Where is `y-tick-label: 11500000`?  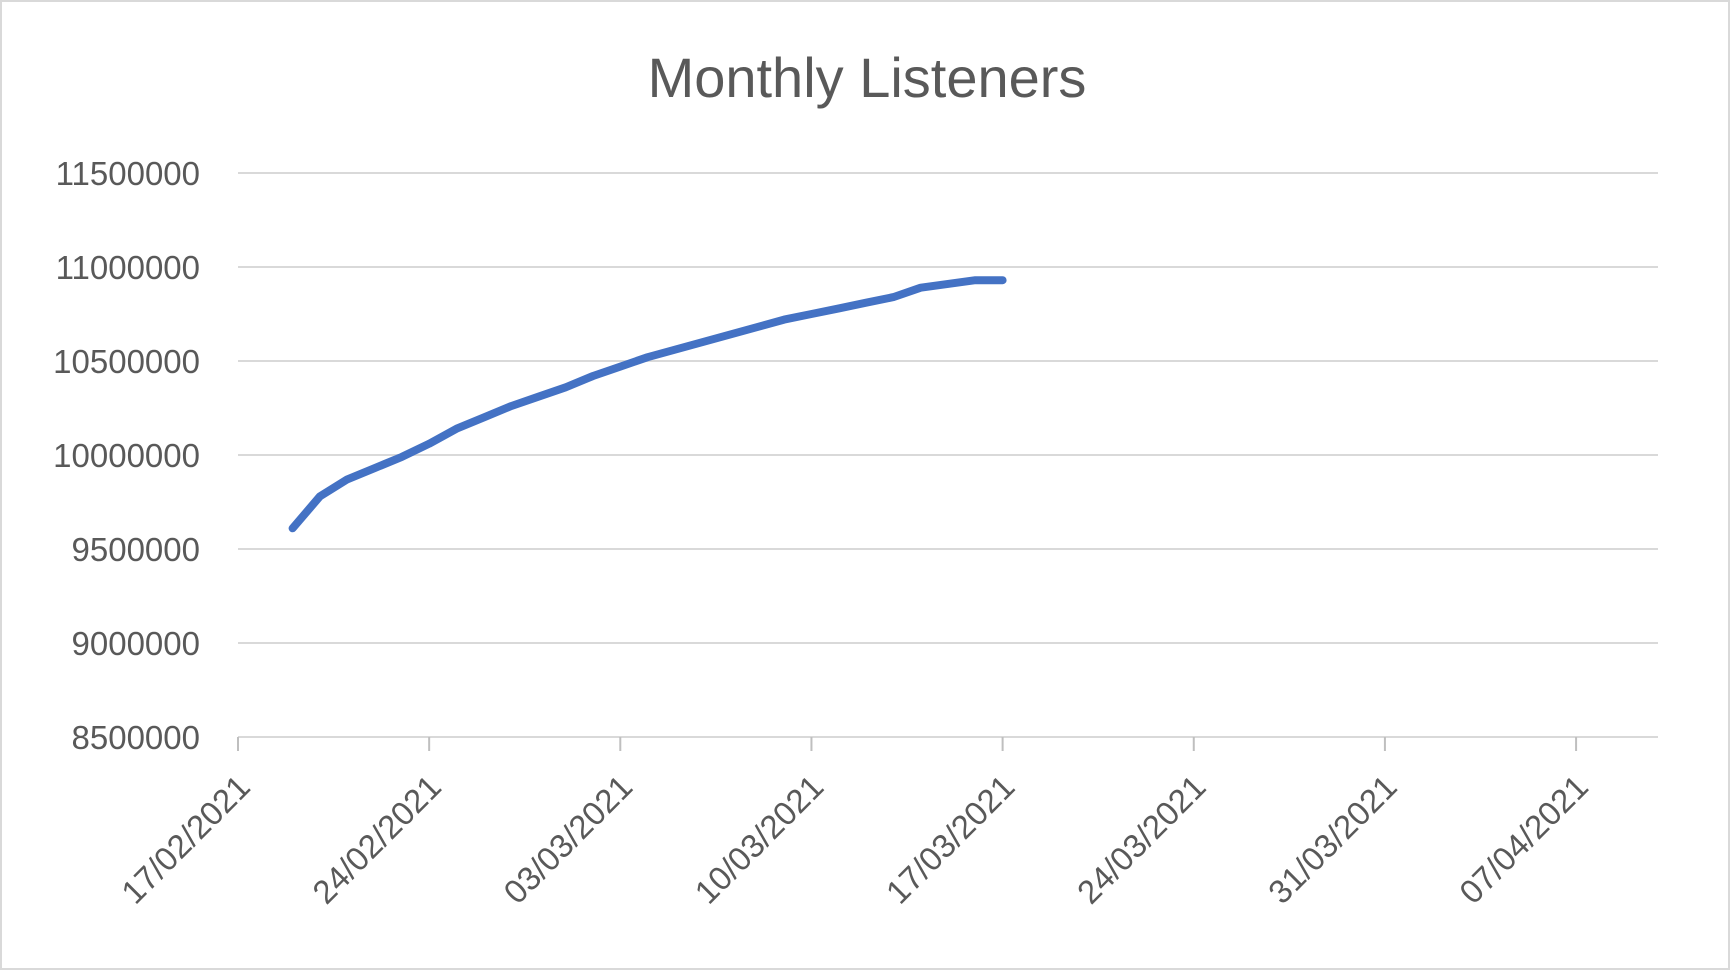 y-tick-label: 11500000 is located at coordinates (128, 173).